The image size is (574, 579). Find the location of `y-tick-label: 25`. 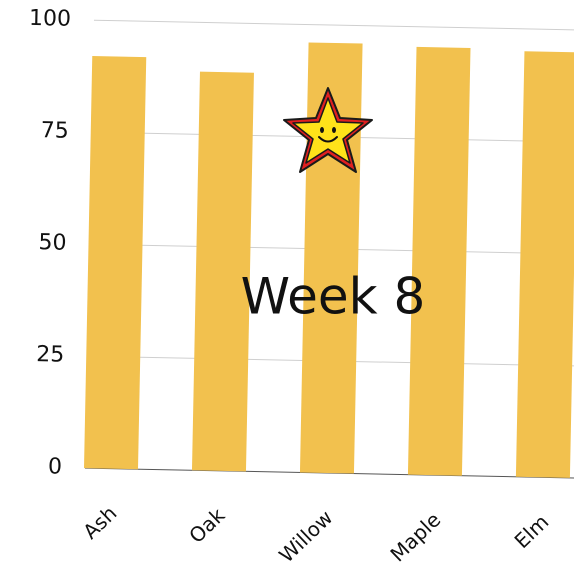

y-tick-label: 25 is located at coordinates (50, 355).